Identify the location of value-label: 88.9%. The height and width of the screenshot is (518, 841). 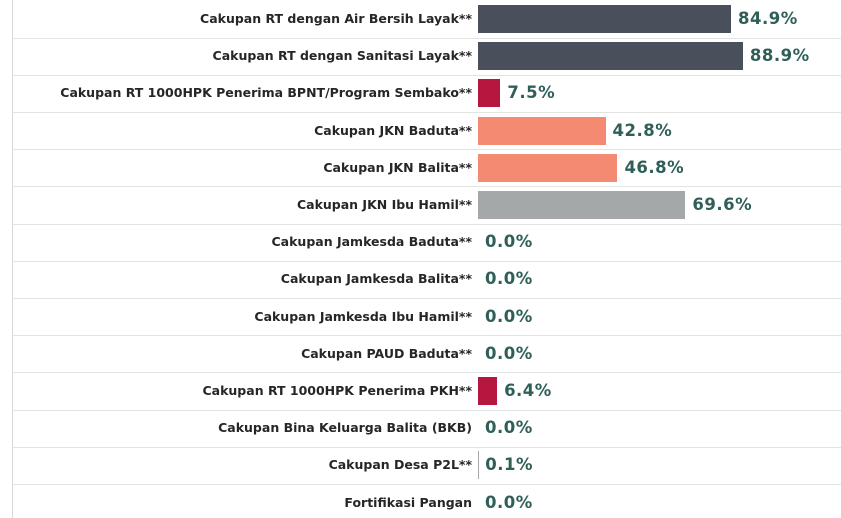
(779, 56).